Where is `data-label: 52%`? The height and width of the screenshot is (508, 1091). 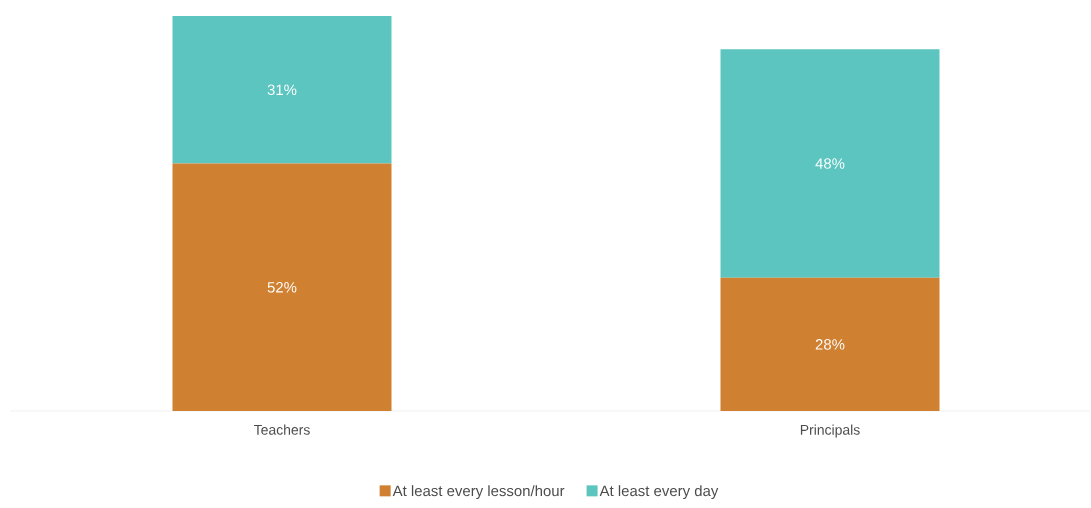
data-label: 52% is located at coordinates (282, 287).